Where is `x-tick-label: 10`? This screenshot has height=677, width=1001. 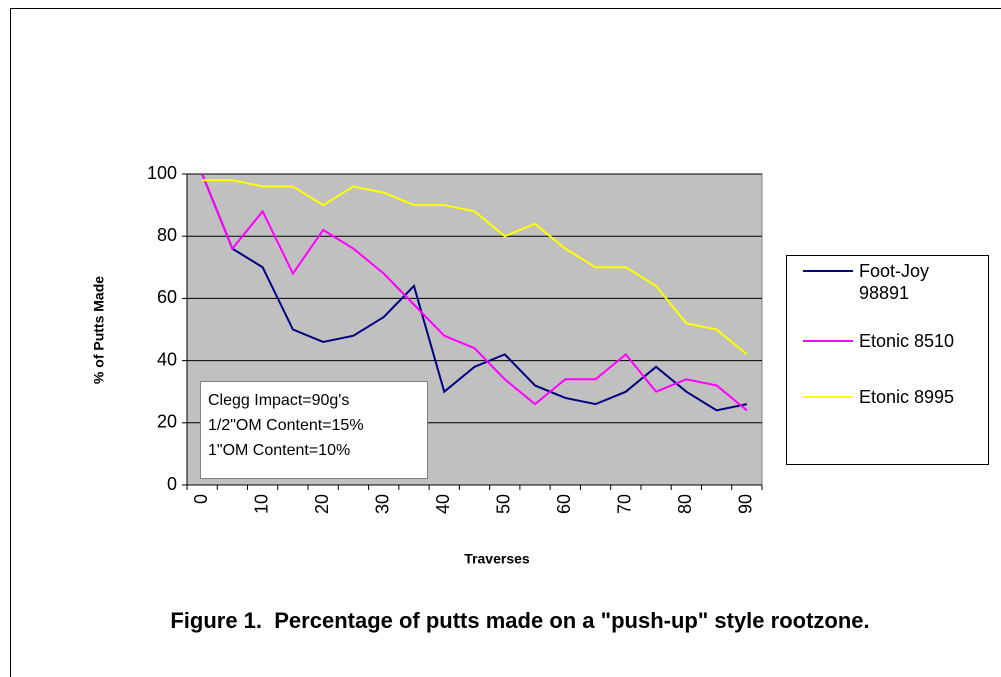 x-tick-label: 10 is located at coordinates (261, 504).